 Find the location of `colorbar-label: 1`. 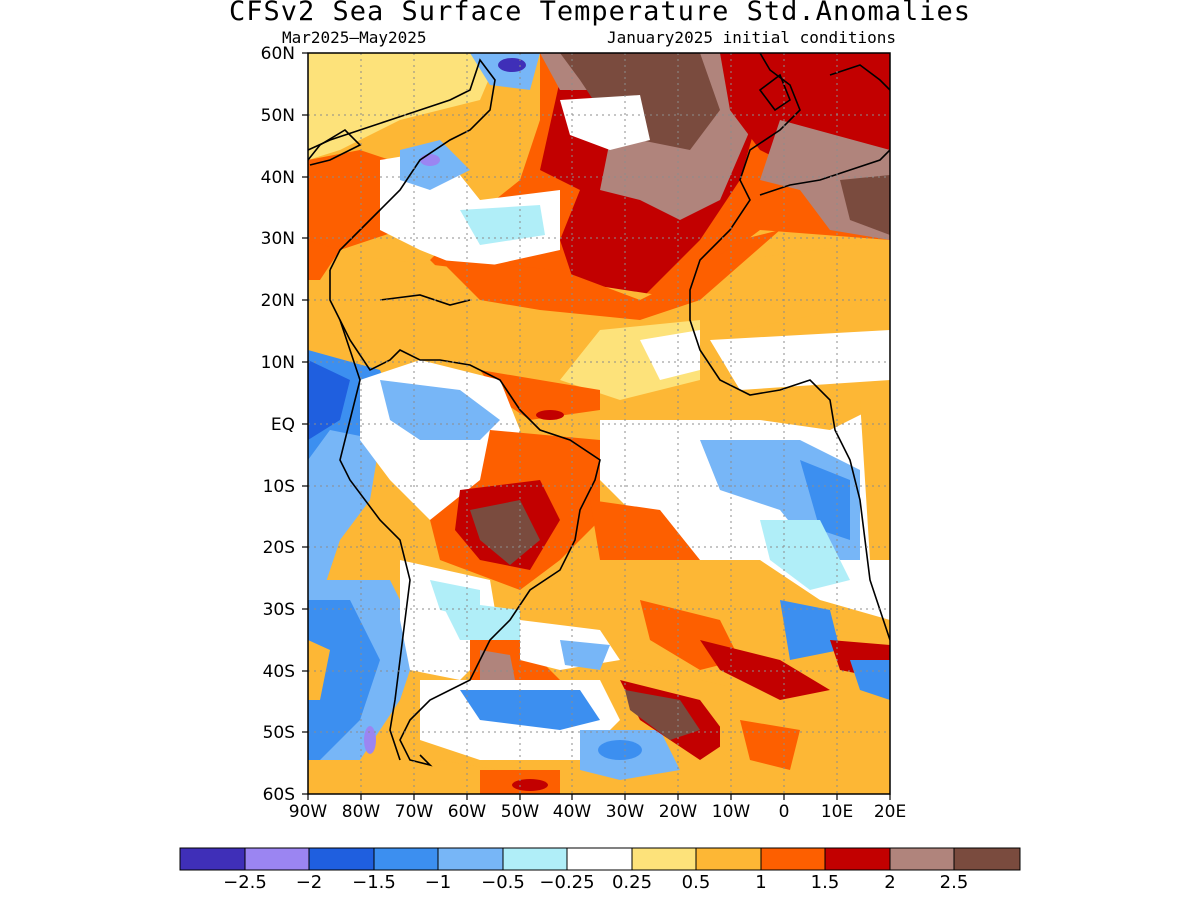

colorbar-label: 1 is located at coordinates (761, 882).